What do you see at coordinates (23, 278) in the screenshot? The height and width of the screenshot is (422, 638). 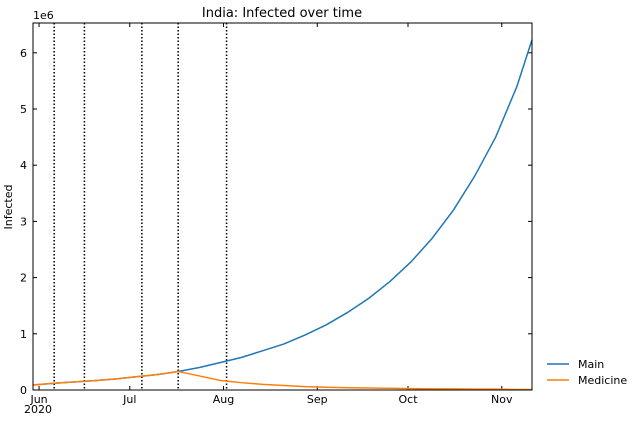 I see `y-tick-label: 2` at bounding box center [23, 278].